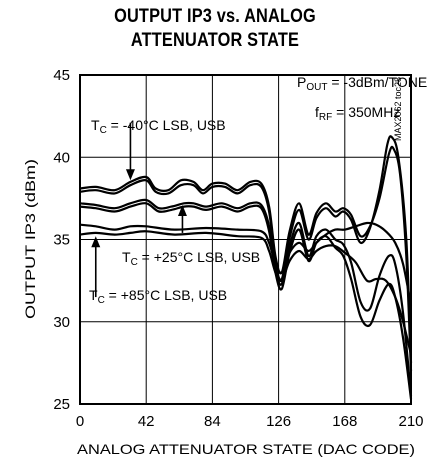 The width and height of the screenshot is (430, 461). I want to click on annotation-arrows, so click(139, 210).